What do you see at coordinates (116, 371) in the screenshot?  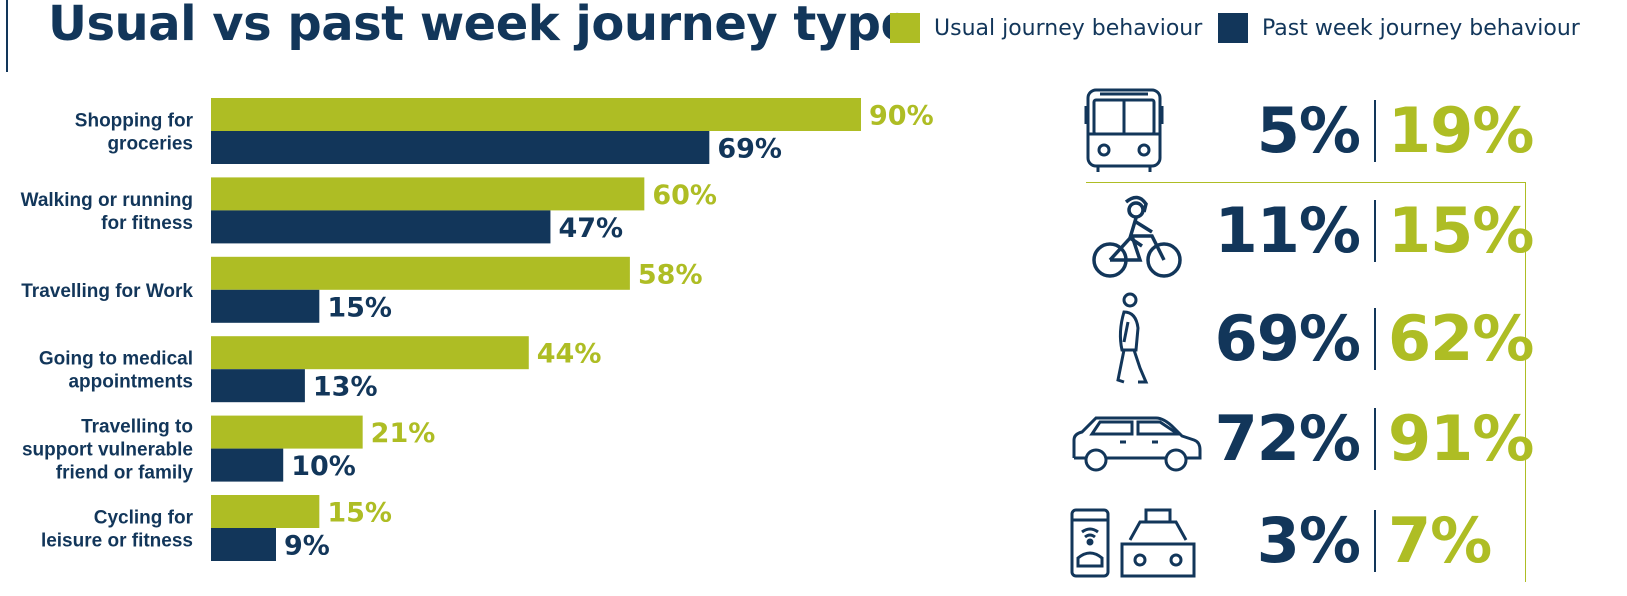 I see `category-label-going-to-medical-appointments: Going to medical appointments` at bounding box center [116, 371].